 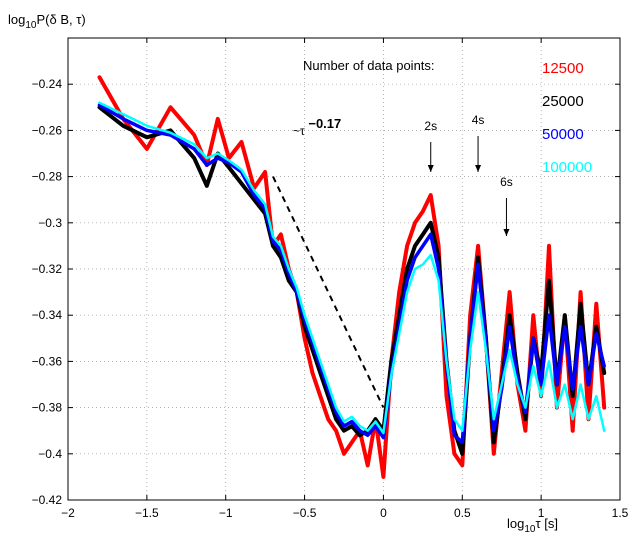 What do you see at coordinates (226, 513) in the screenshot?
I see `x-tick-label: −1` at bounding box center [226, 513].